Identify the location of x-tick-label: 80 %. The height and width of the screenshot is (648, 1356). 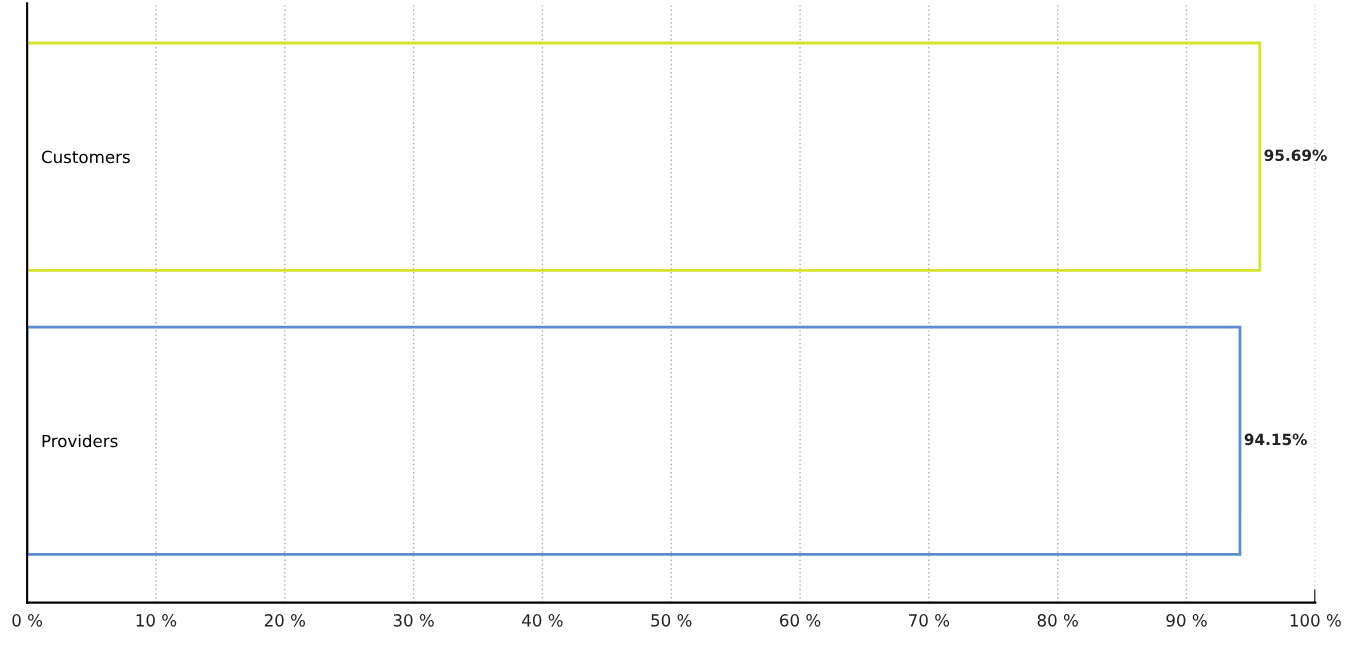
(1057, 620).